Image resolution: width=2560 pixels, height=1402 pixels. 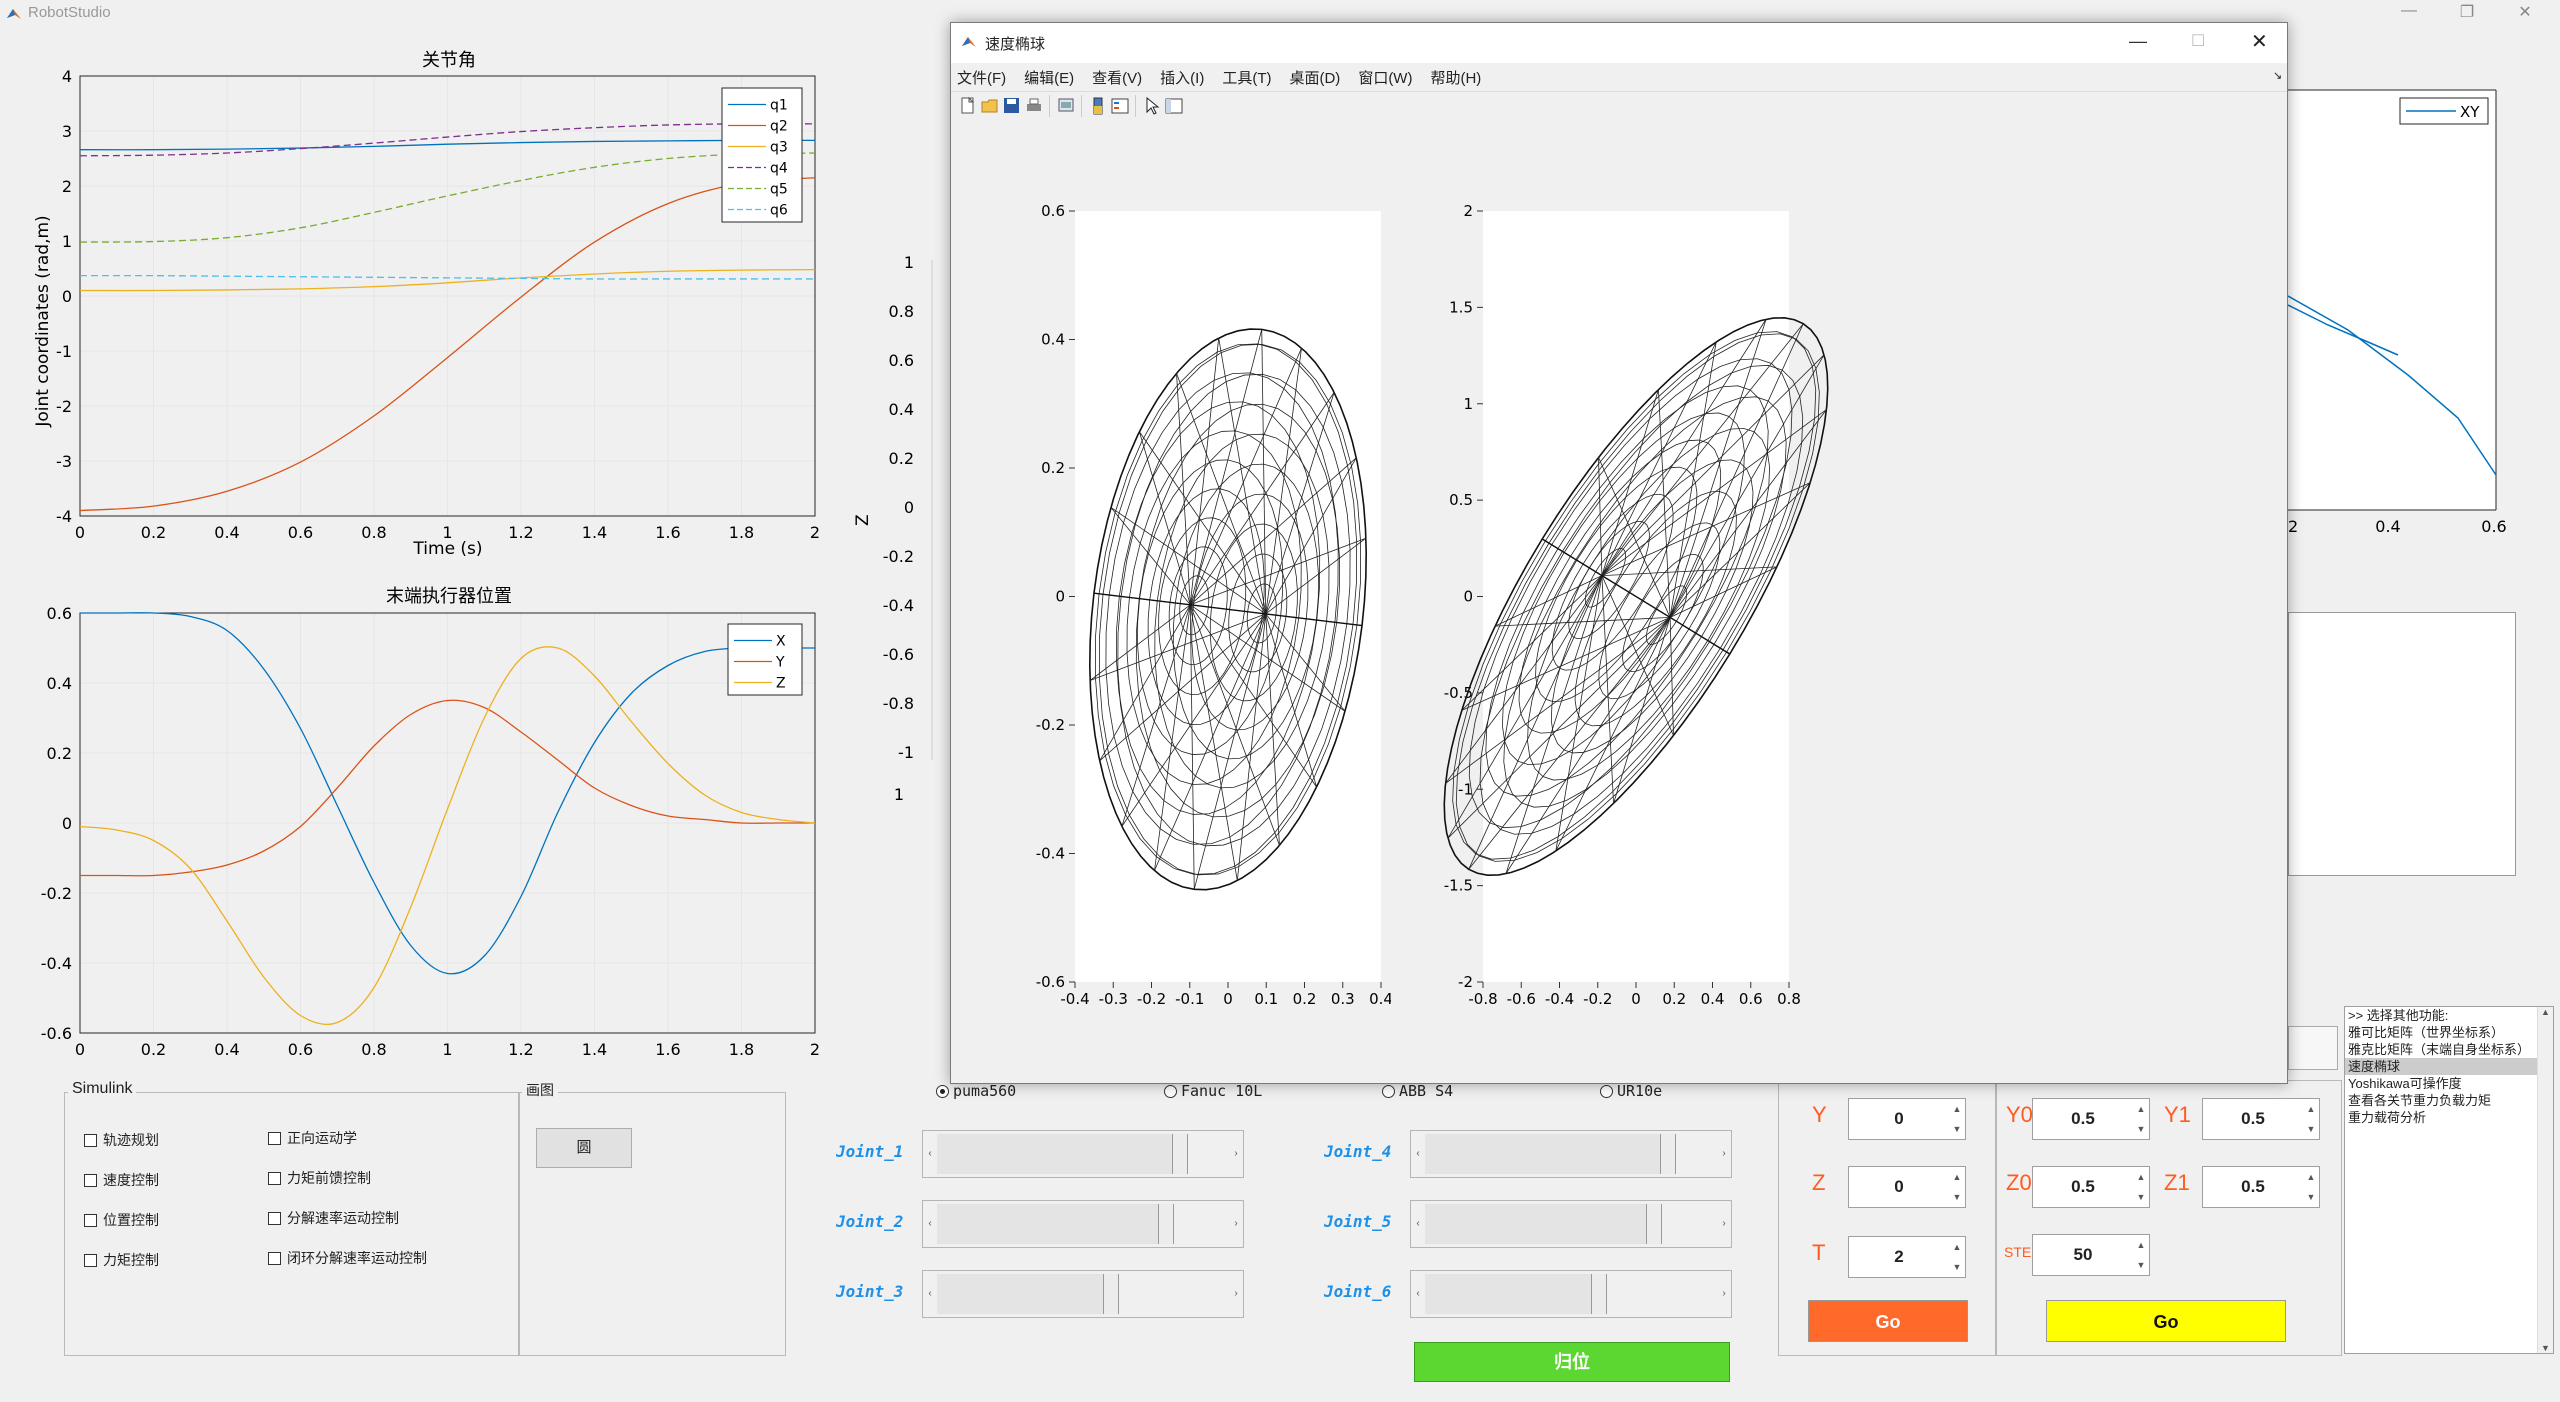 I want to click on joint-1-slider: ‹ ›, so click(x=1083, y=1154).